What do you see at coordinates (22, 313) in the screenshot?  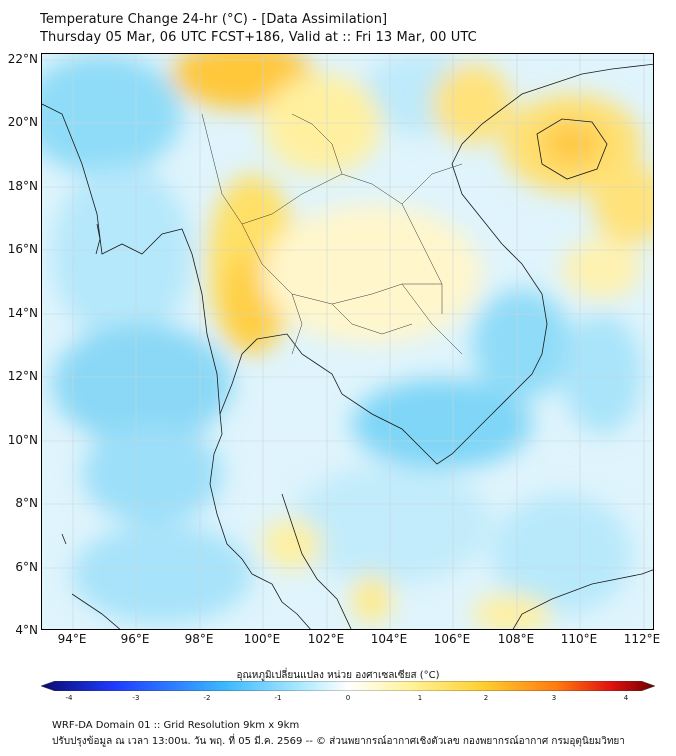 I see `lat-label: 14°N` at bounding box center [22, 313].